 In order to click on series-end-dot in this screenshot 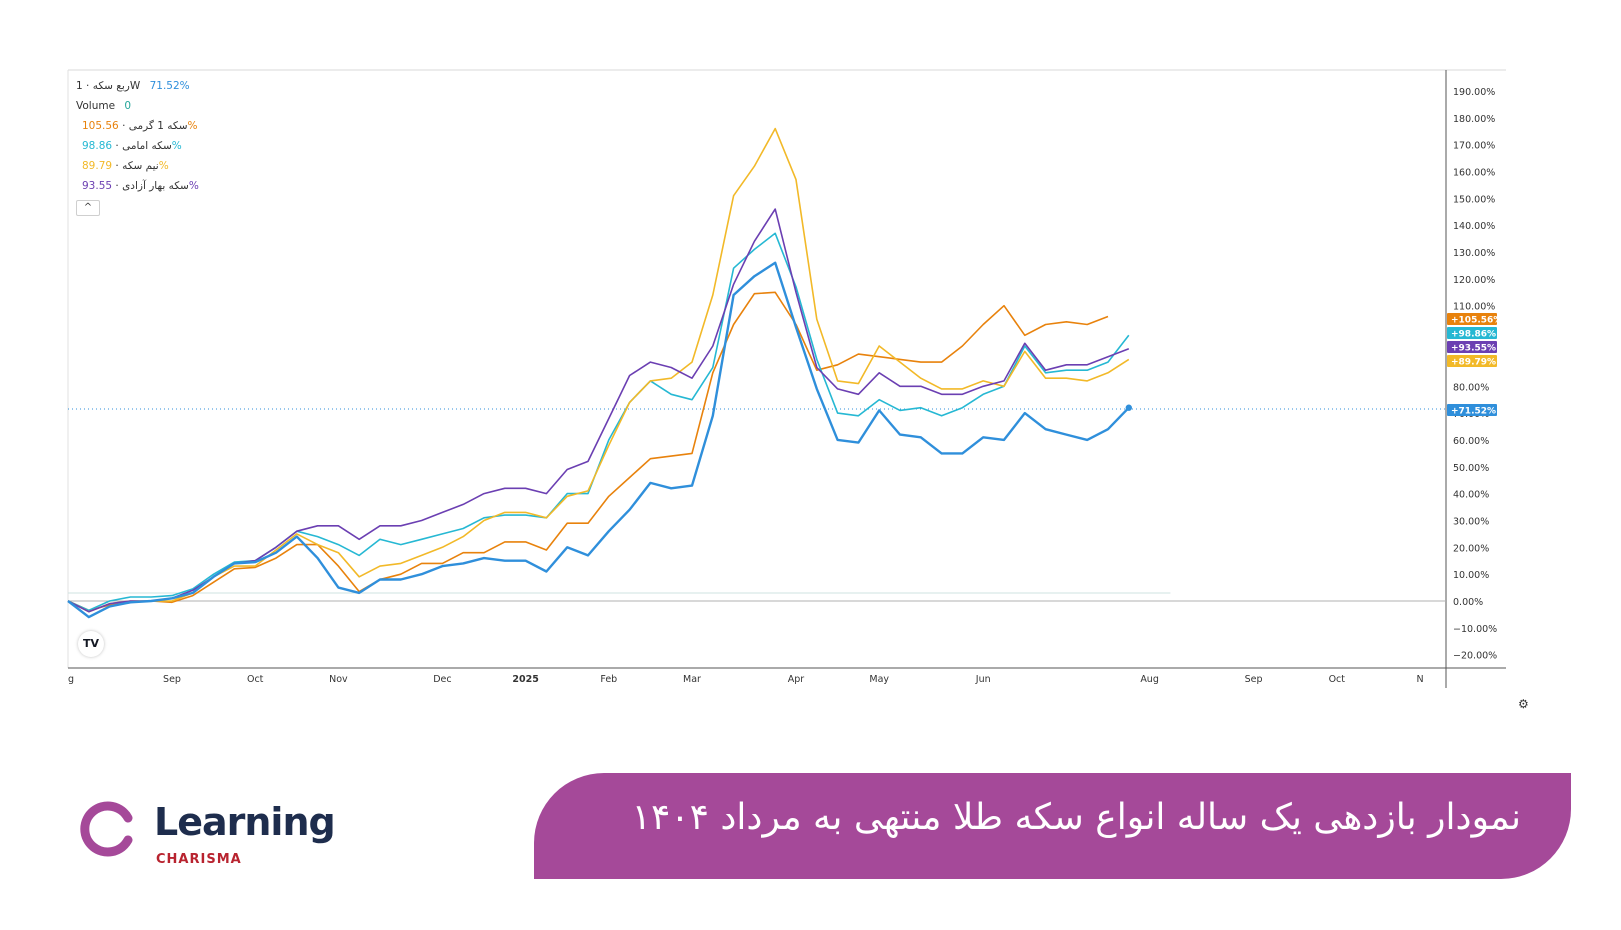, I will do `click(1129, 407)`.